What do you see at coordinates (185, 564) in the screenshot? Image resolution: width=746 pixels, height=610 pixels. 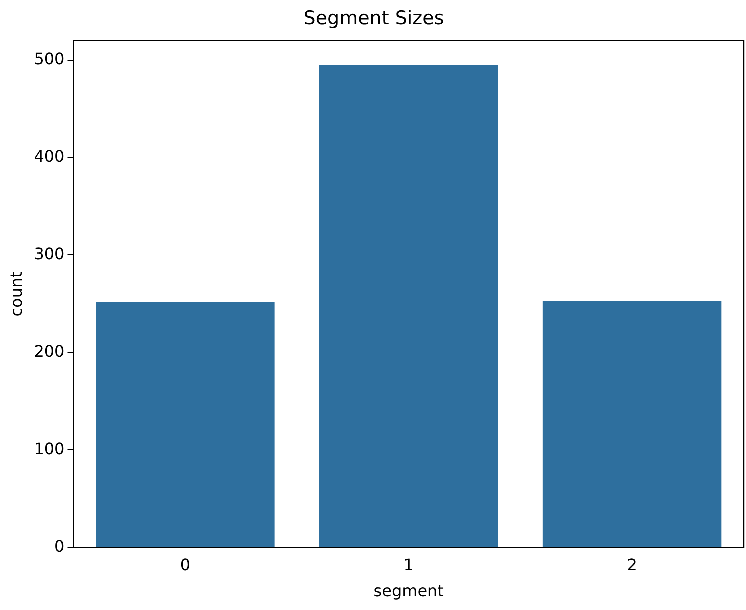 I see `x-tick-label: 0` at bounding box center [185, 564].